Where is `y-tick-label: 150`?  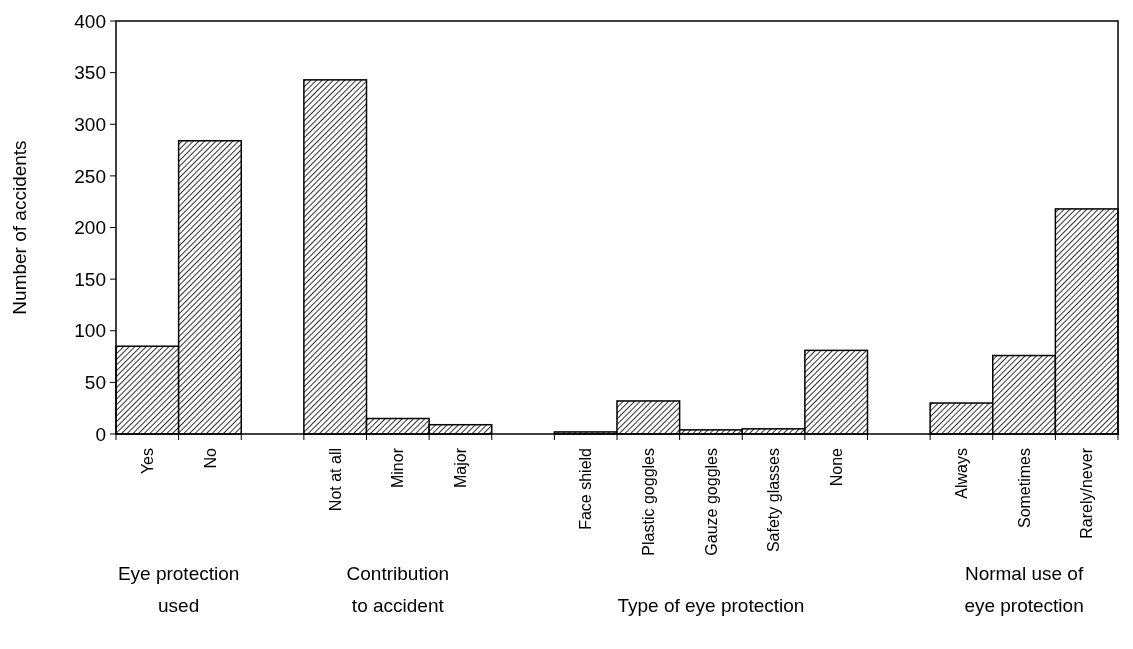 y-tick-label: 150 is located at coordinates (90, 279).